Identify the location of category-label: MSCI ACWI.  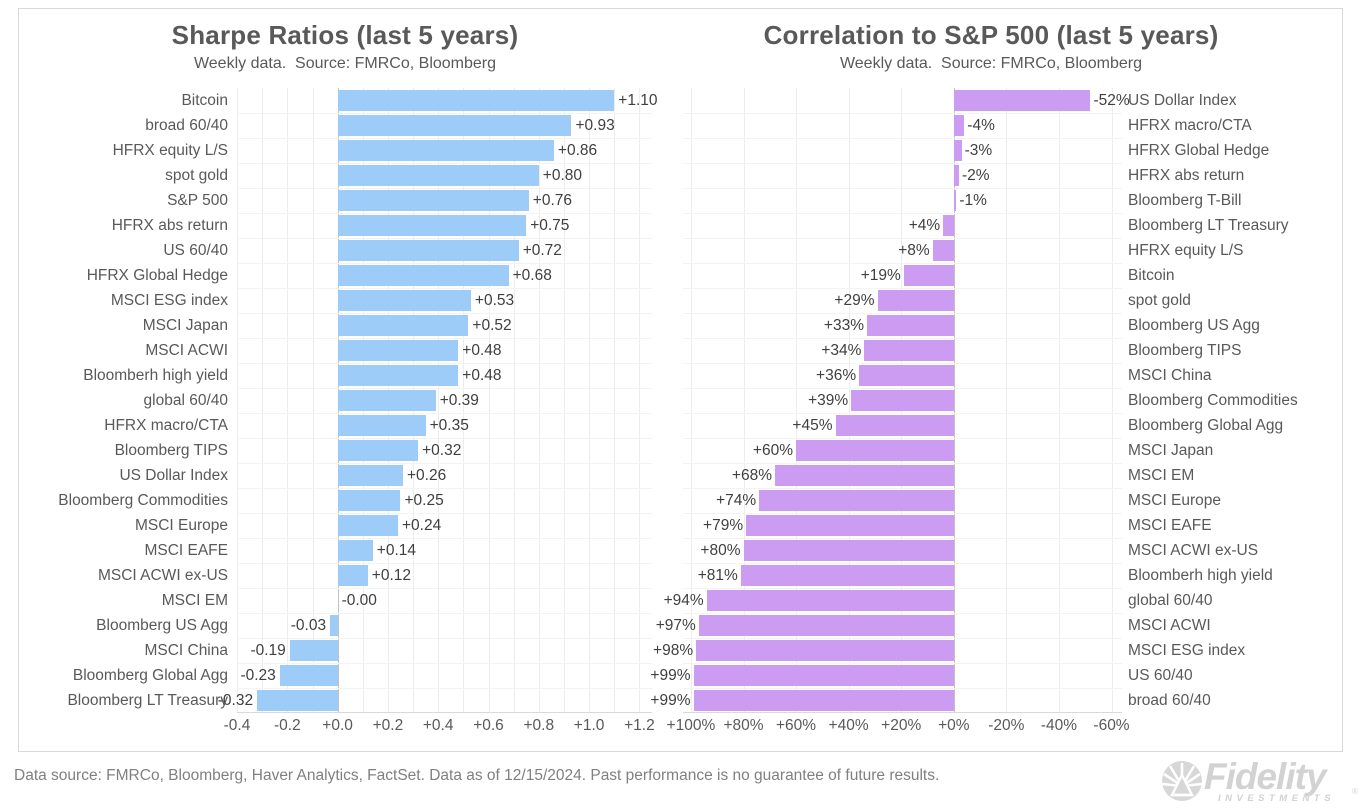
(1169, 625).